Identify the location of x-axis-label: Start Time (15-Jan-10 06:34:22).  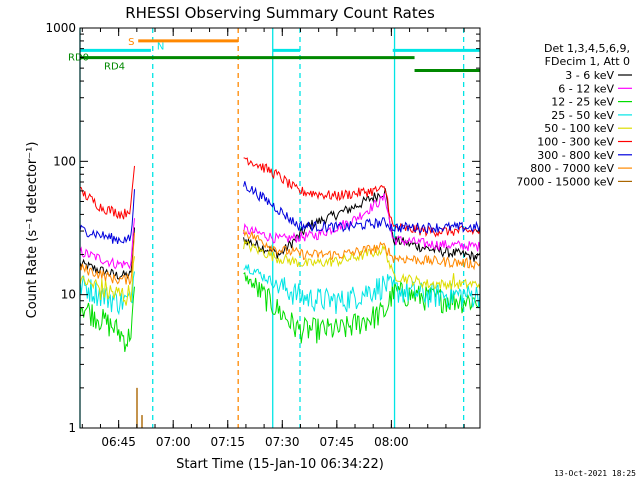
(280, 464).